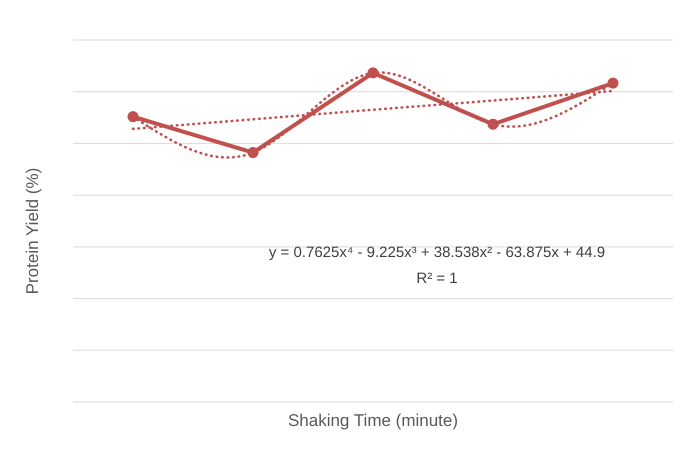 This screenshot has height=459, width=694. Describe the element at coordinates (437, 278) in the screenshot. I see `annotation: R² = 1` at that location.